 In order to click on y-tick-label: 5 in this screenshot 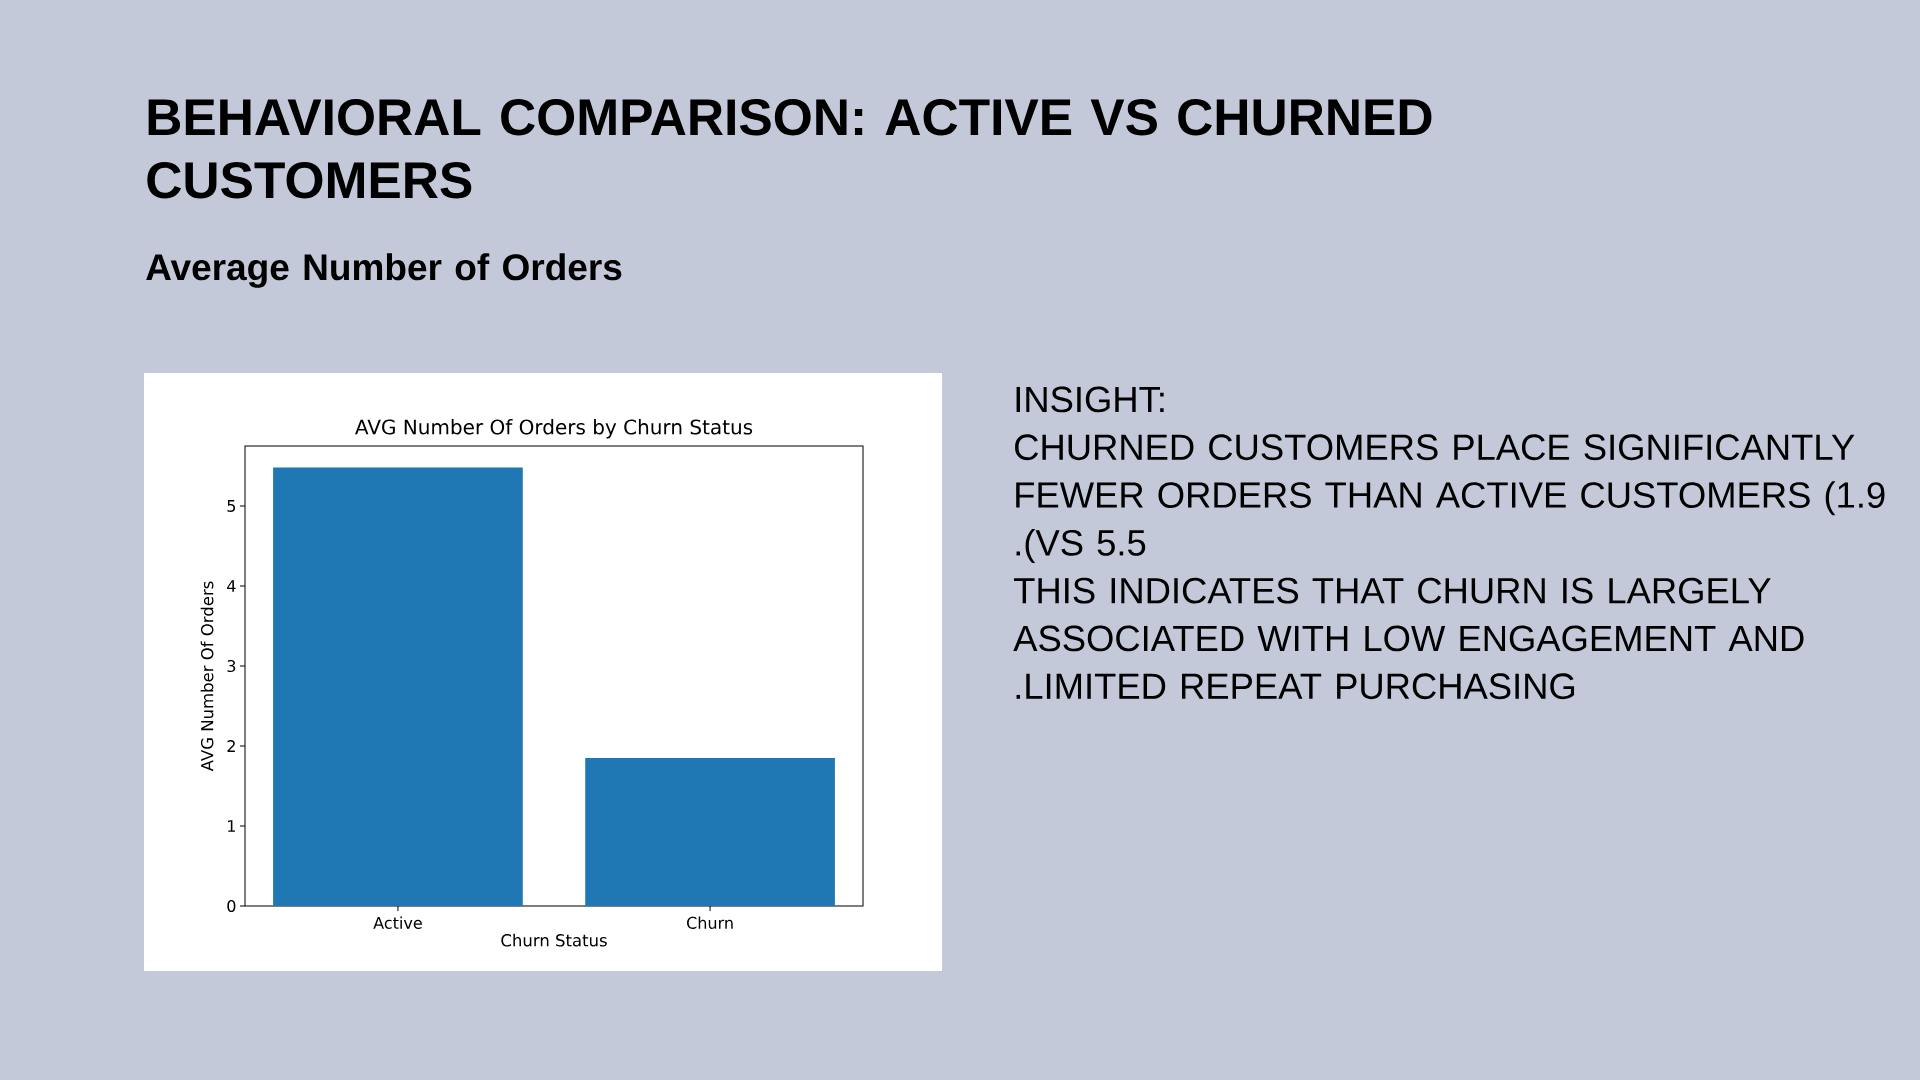, I will do `click(231, 506)`.